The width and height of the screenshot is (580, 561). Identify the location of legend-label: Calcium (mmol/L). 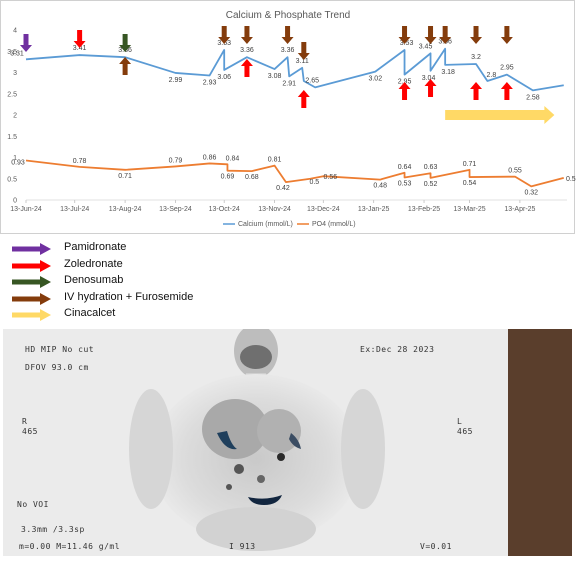
(265, 224).